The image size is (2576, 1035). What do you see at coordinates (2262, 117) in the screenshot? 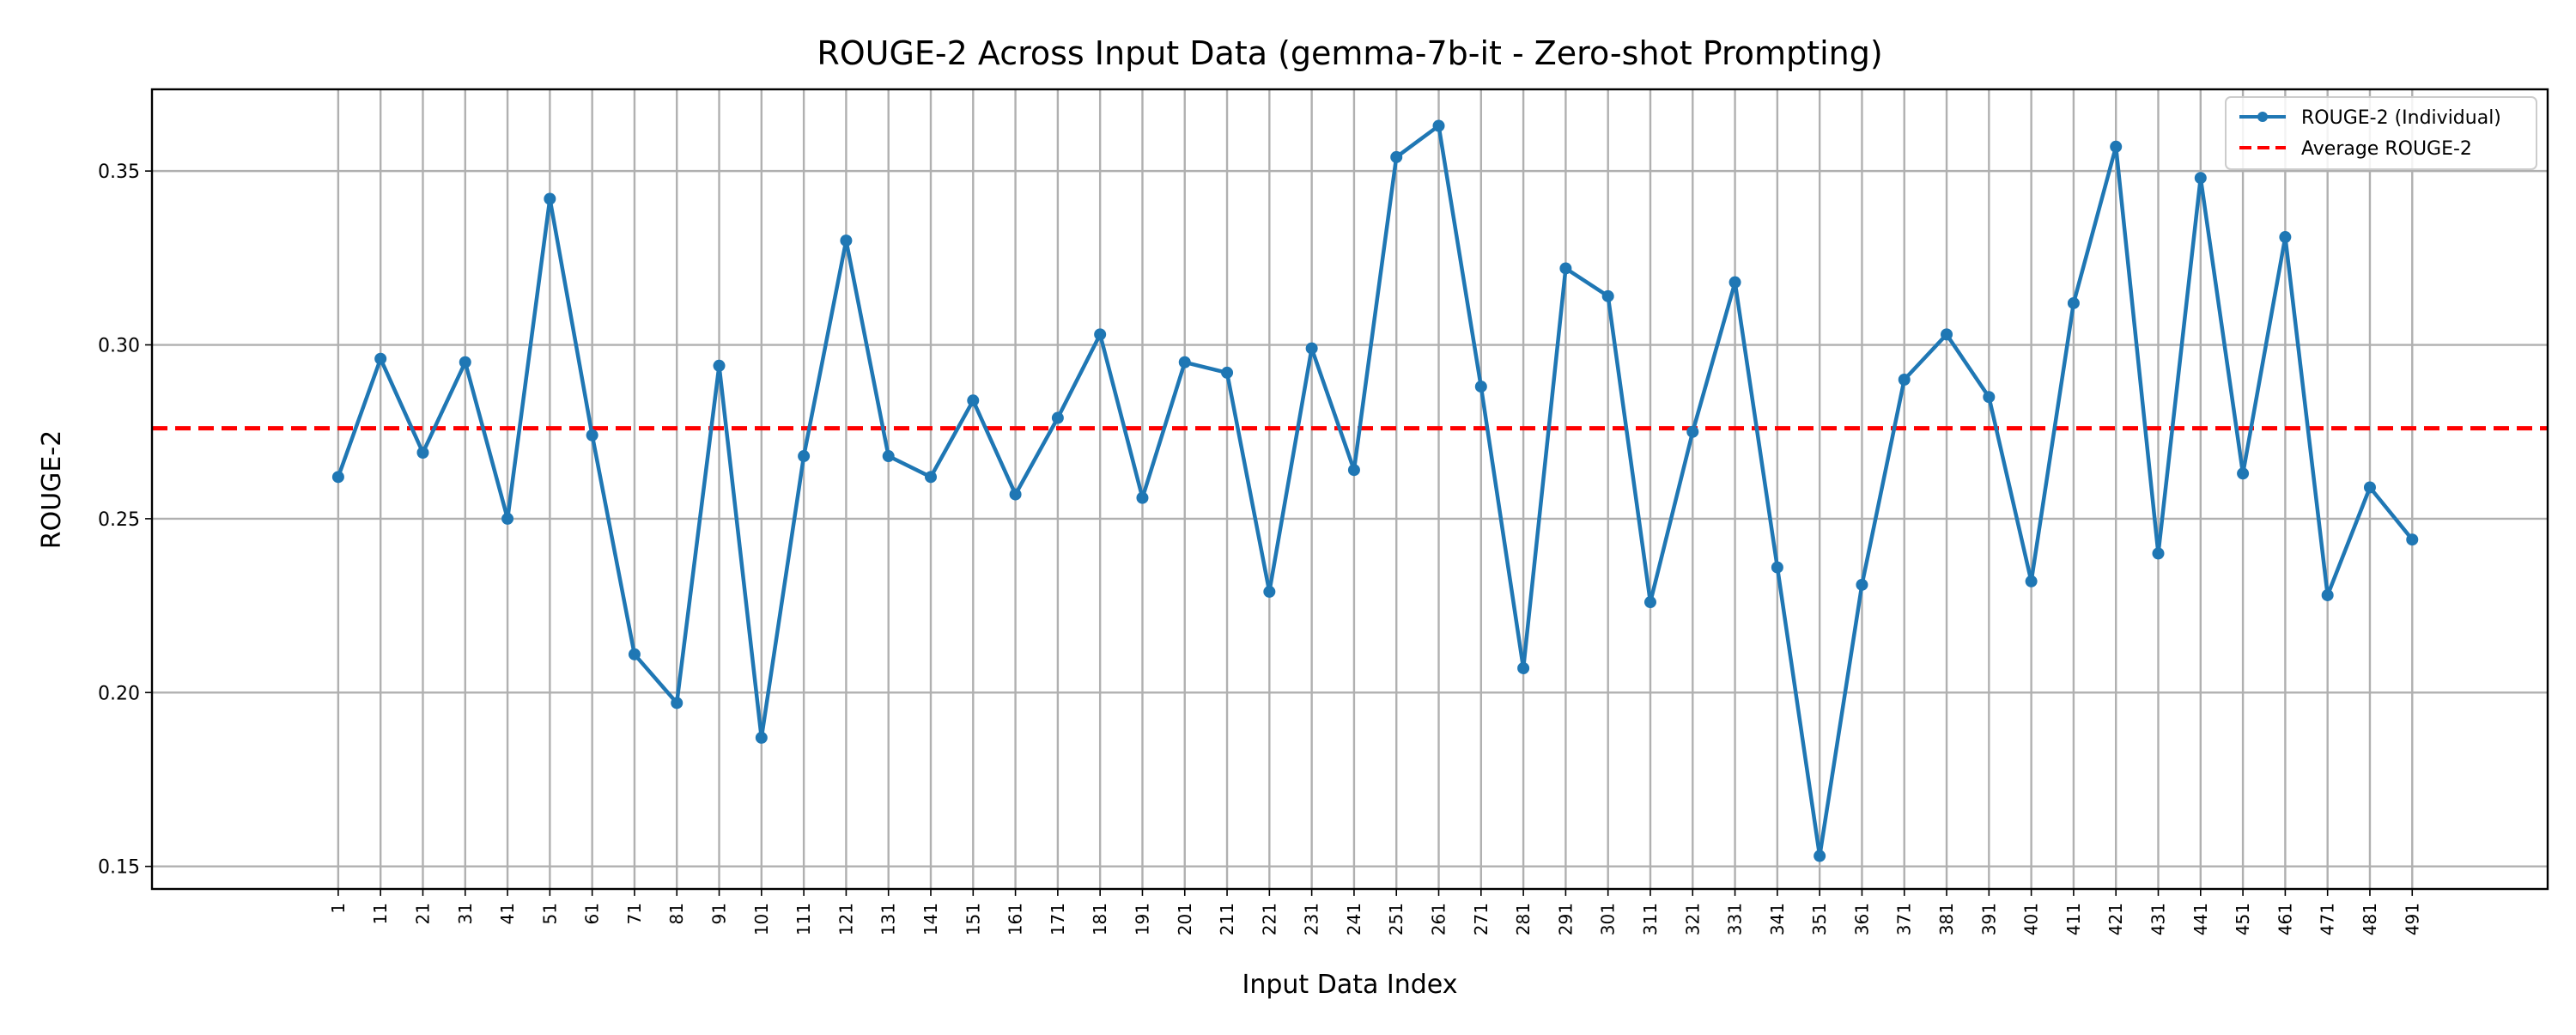
I see `legend-individual-swatch-marker` at bounding box center [2262, 117].